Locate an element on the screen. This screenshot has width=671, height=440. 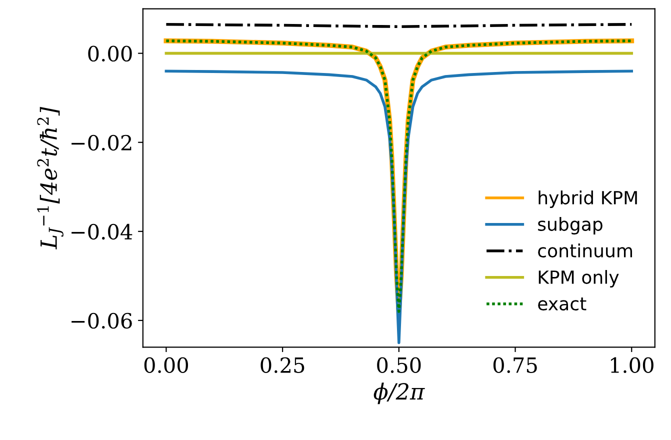
legend-label: continuum is located at coordinates (585, 251).